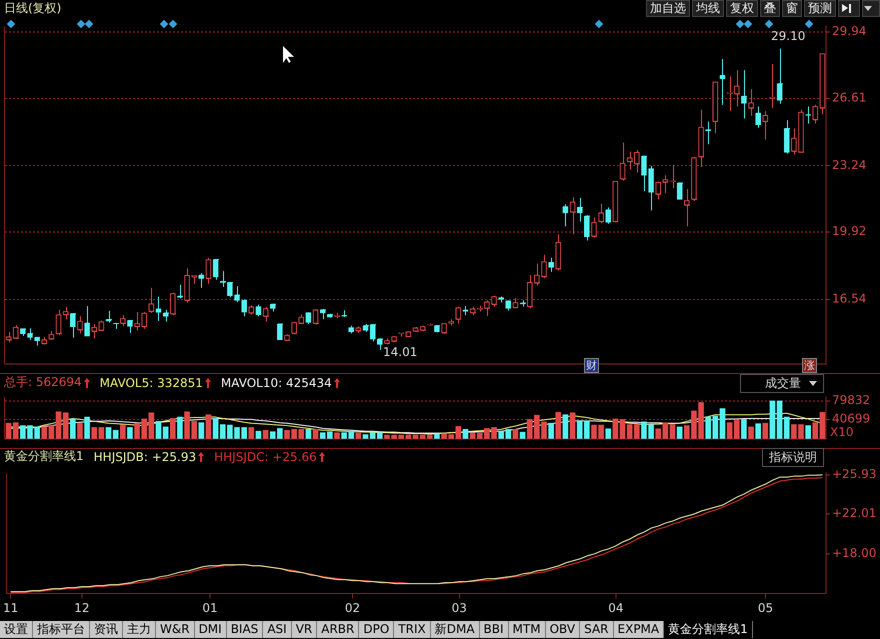  I want to click on x-tick-label: 04, so click(616, 607).